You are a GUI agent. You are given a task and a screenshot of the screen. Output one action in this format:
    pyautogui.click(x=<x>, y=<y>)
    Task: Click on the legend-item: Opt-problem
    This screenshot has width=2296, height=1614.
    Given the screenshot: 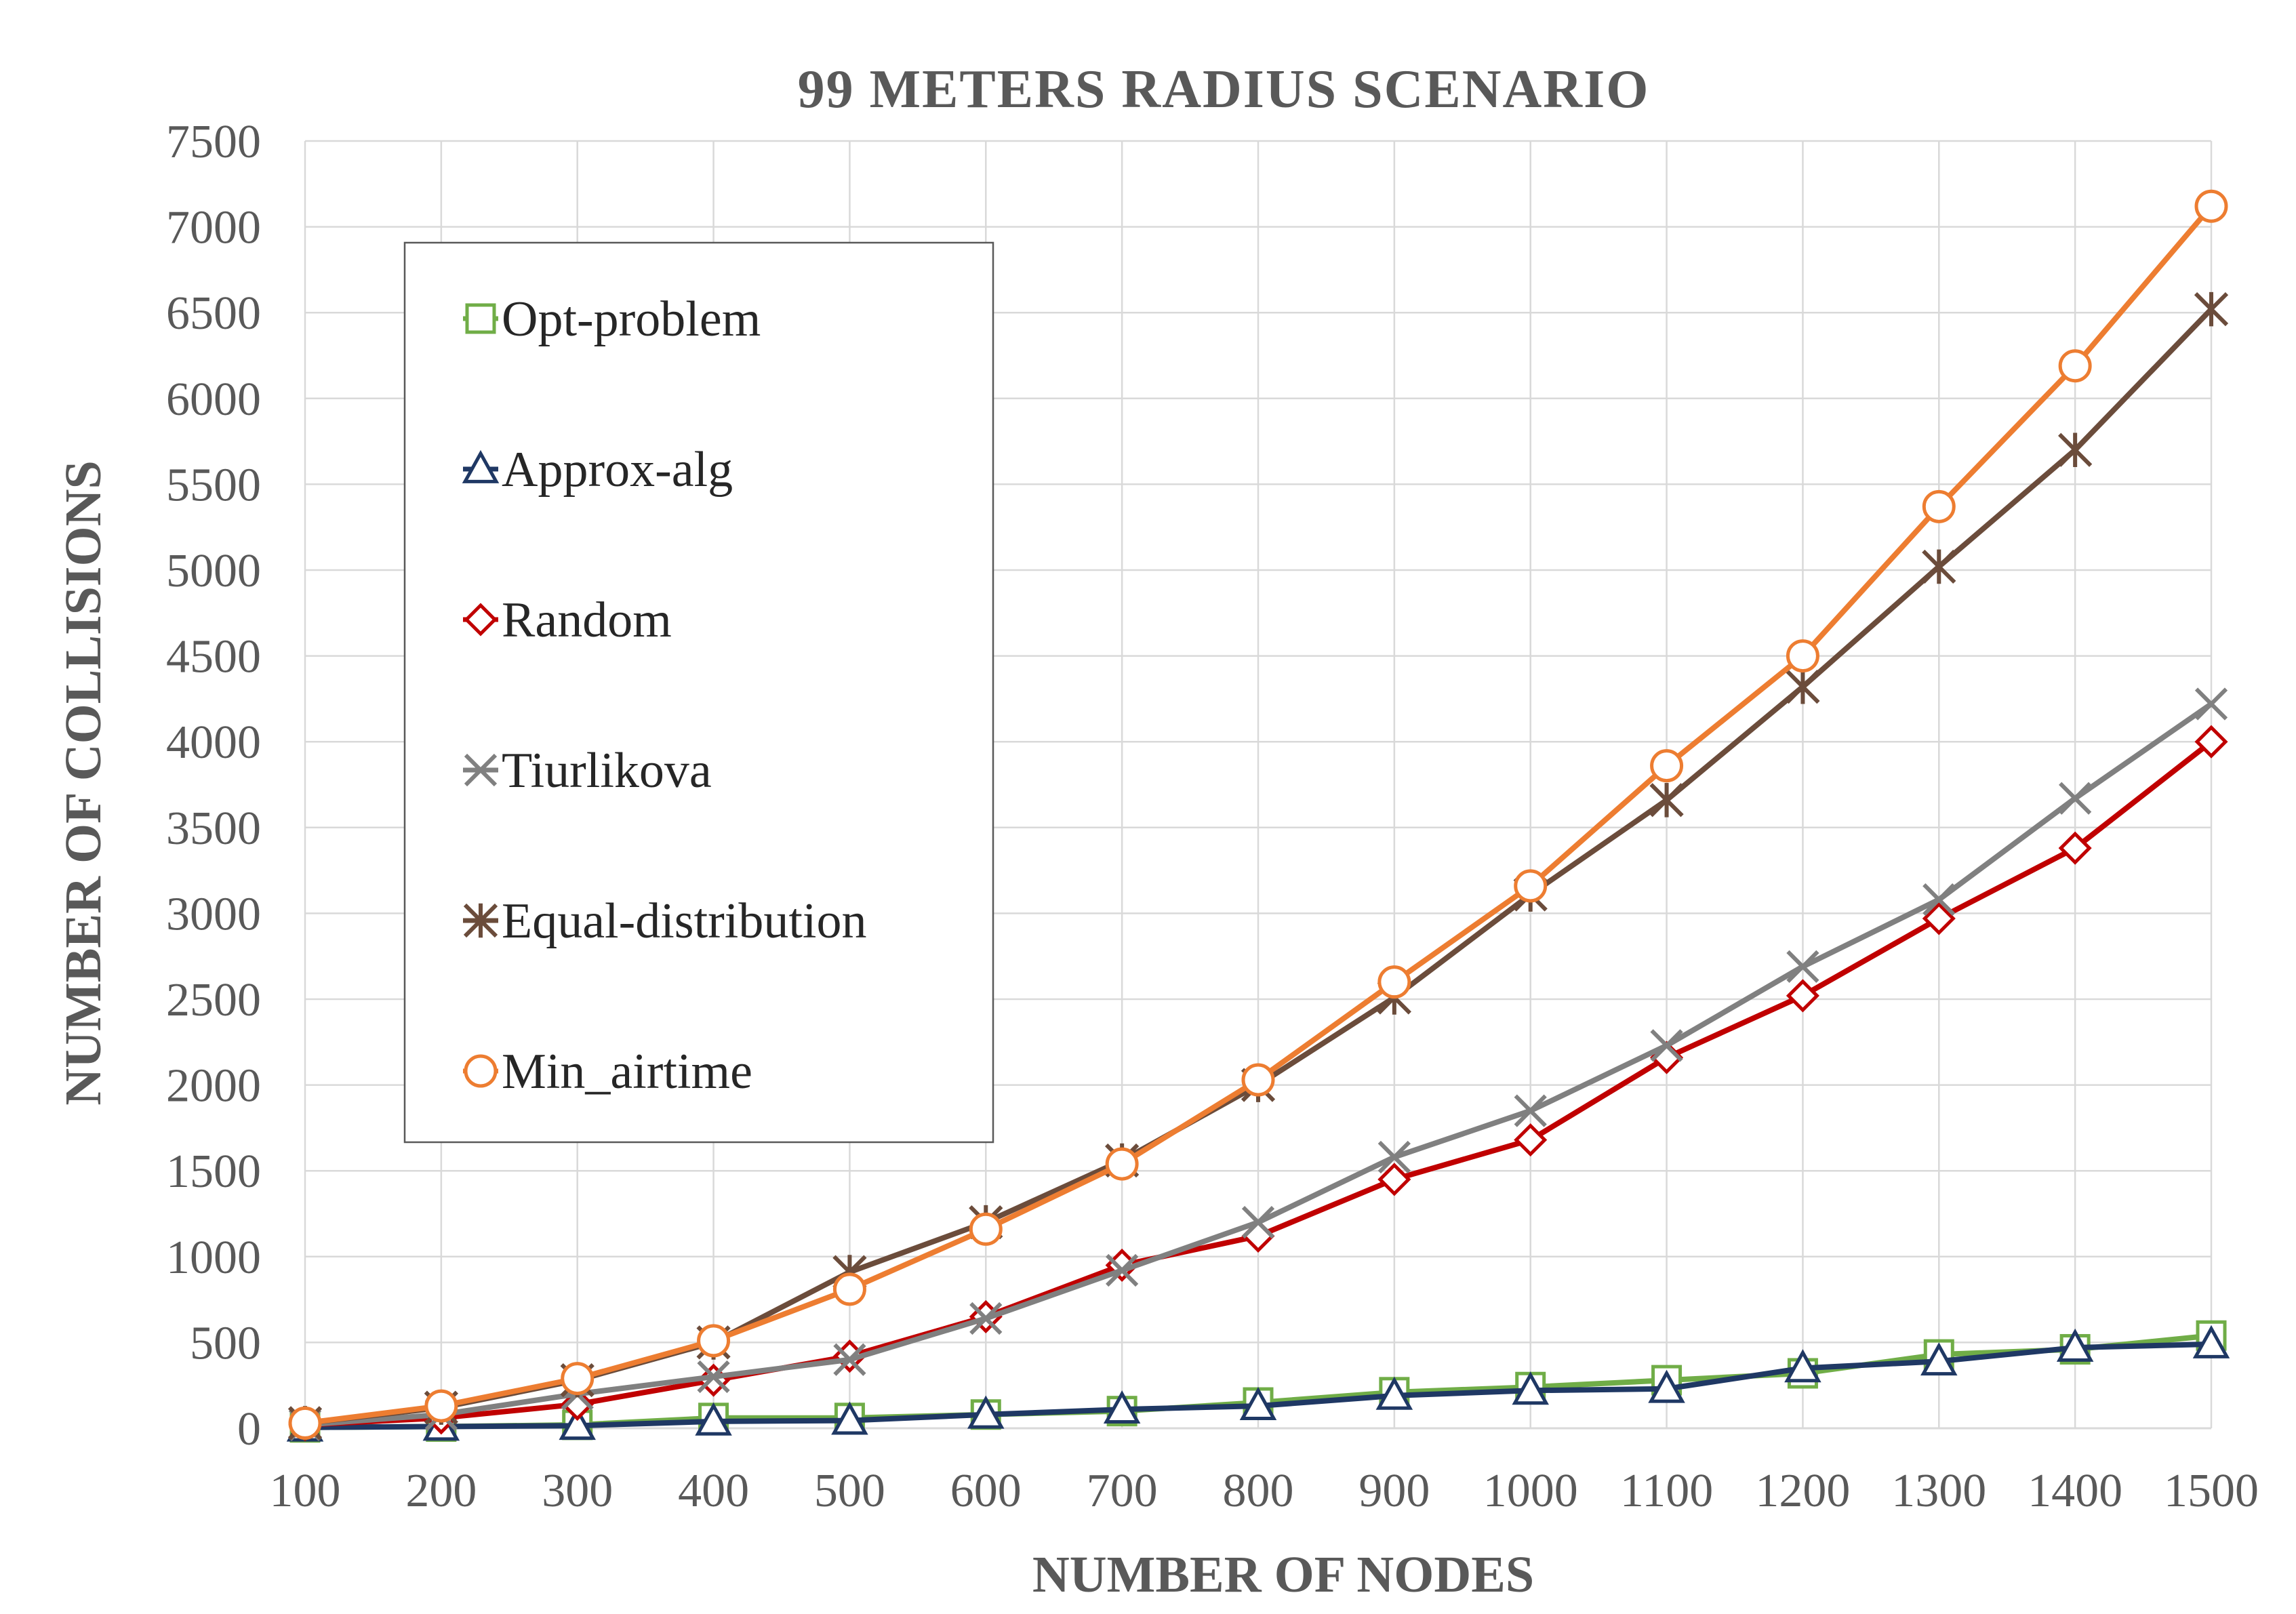 What is the action you would take?
    pyautogui.click(x=612, y=319)
    